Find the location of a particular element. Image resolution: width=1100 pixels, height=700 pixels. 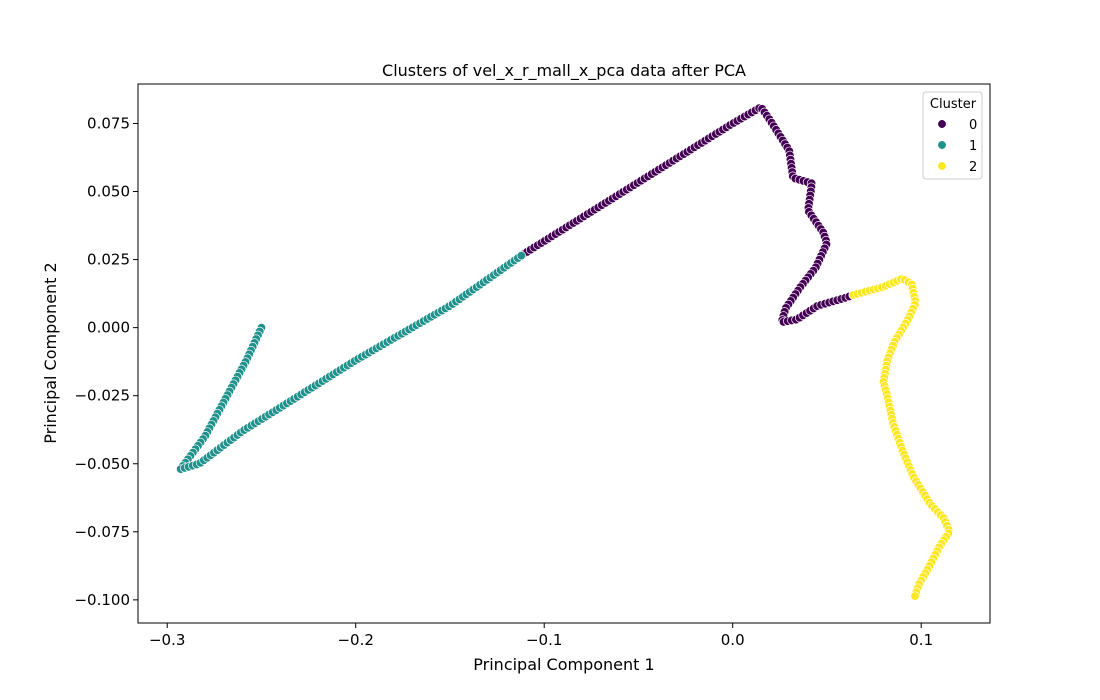

y-tick-label: −0.100 is located at coordinates (102, 600).